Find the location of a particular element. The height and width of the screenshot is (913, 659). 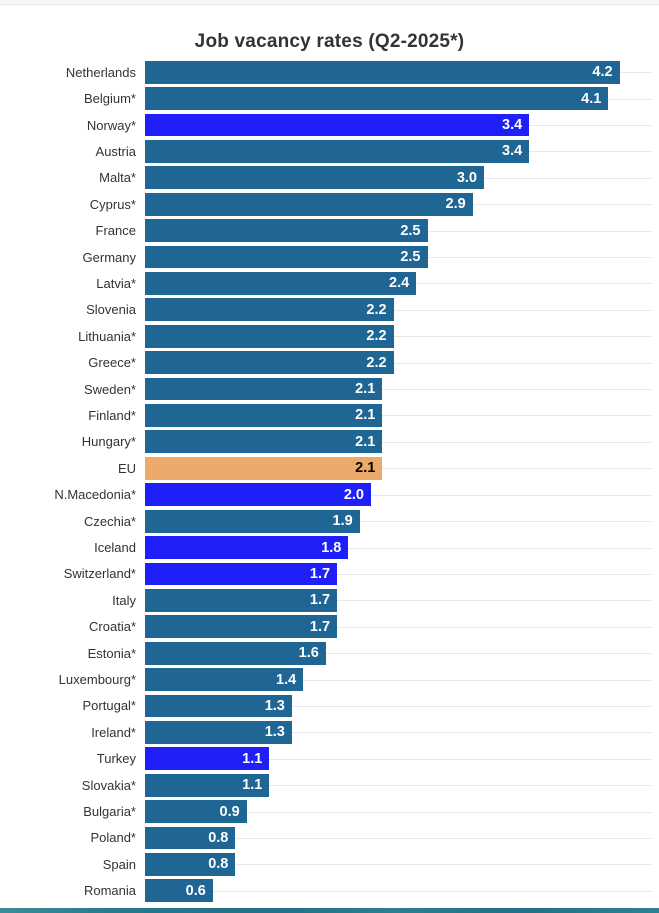

bar-row: Bulgaria* 0.9 is located at coordinates (329, 811).